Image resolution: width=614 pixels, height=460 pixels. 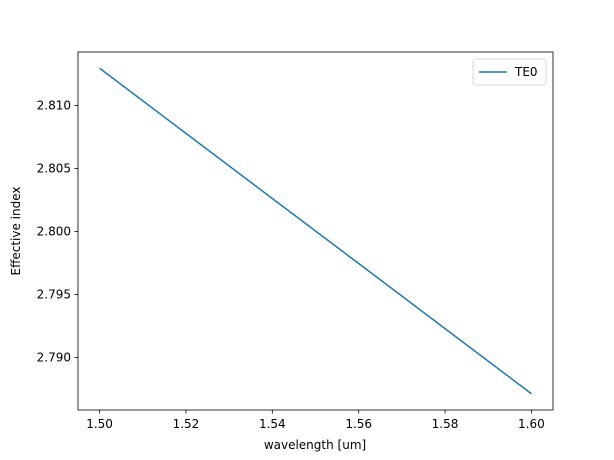 I want to click on y-tick-label: 2.800, so click(x=54, y=232).